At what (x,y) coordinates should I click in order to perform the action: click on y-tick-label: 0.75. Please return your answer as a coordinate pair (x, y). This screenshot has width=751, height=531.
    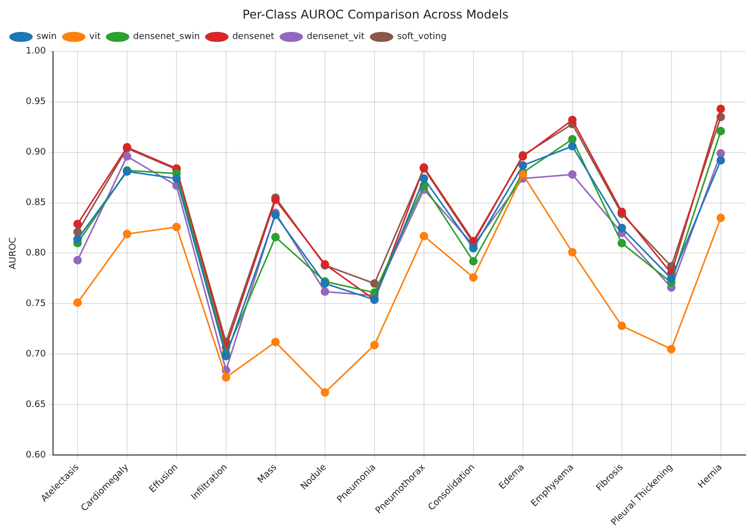
    Looking at the image, I should click on (36, 304).